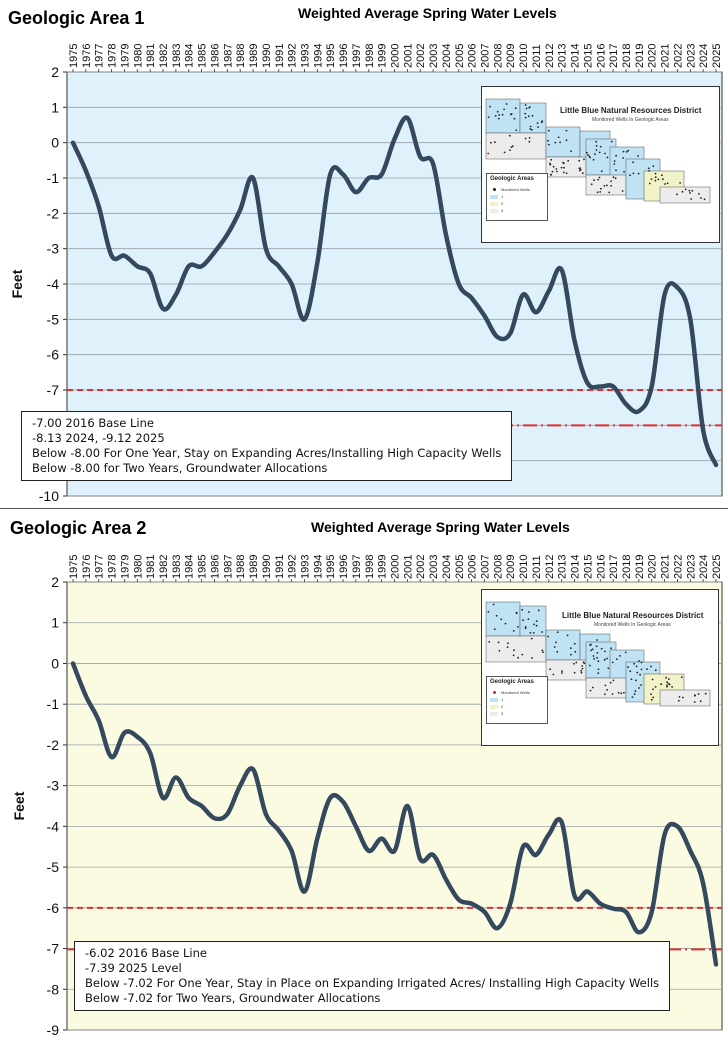  Describe the element at coordinates (190, 56) in the screenshot. I see `x-tick-label: 1984` at that location.